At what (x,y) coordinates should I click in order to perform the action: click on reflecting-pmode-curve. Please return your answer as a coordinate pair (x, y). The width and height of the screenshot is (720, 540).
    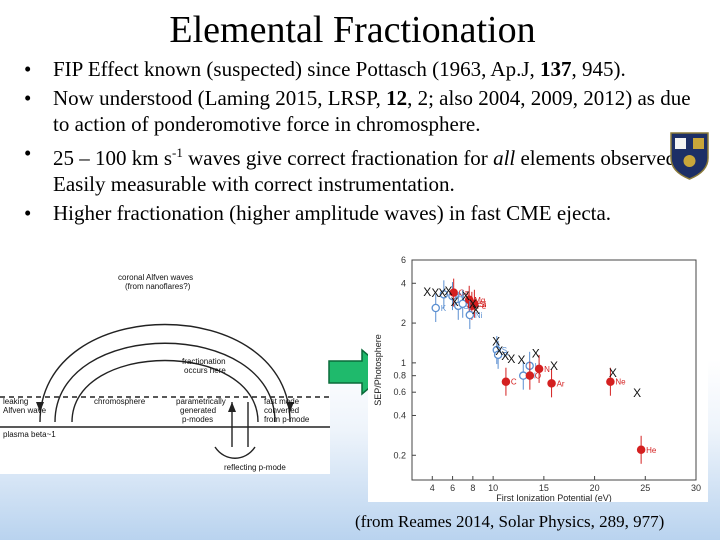
    Looking at the image, I should click on (235, 452).